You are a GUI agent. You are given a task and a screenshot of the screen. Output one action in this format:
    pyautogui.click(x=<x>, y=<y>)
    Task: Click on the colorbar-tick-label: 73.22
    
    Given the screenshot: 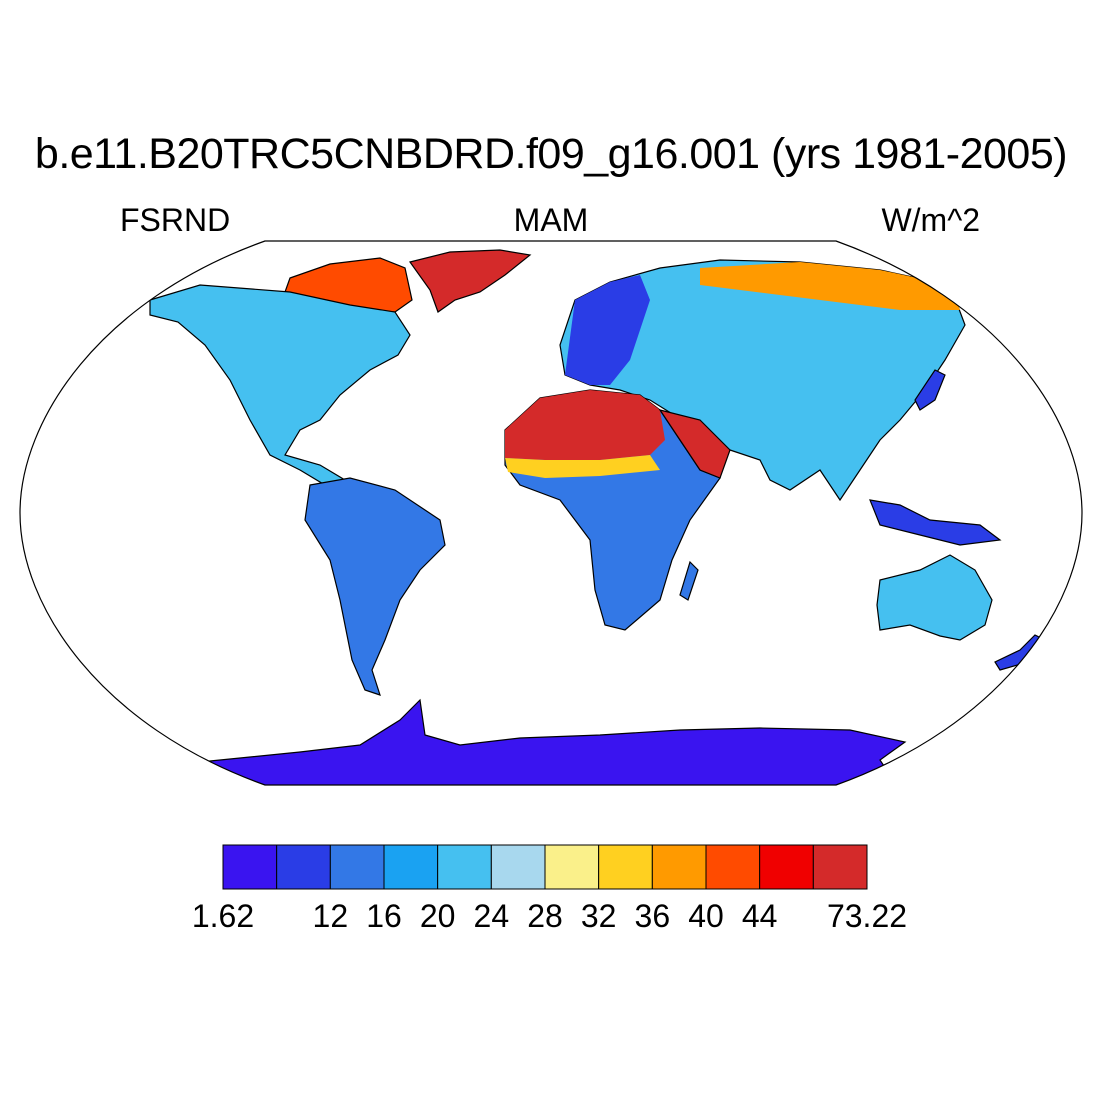 What is the action you would take?
    pyautogui.click(x=867, y=916)
    